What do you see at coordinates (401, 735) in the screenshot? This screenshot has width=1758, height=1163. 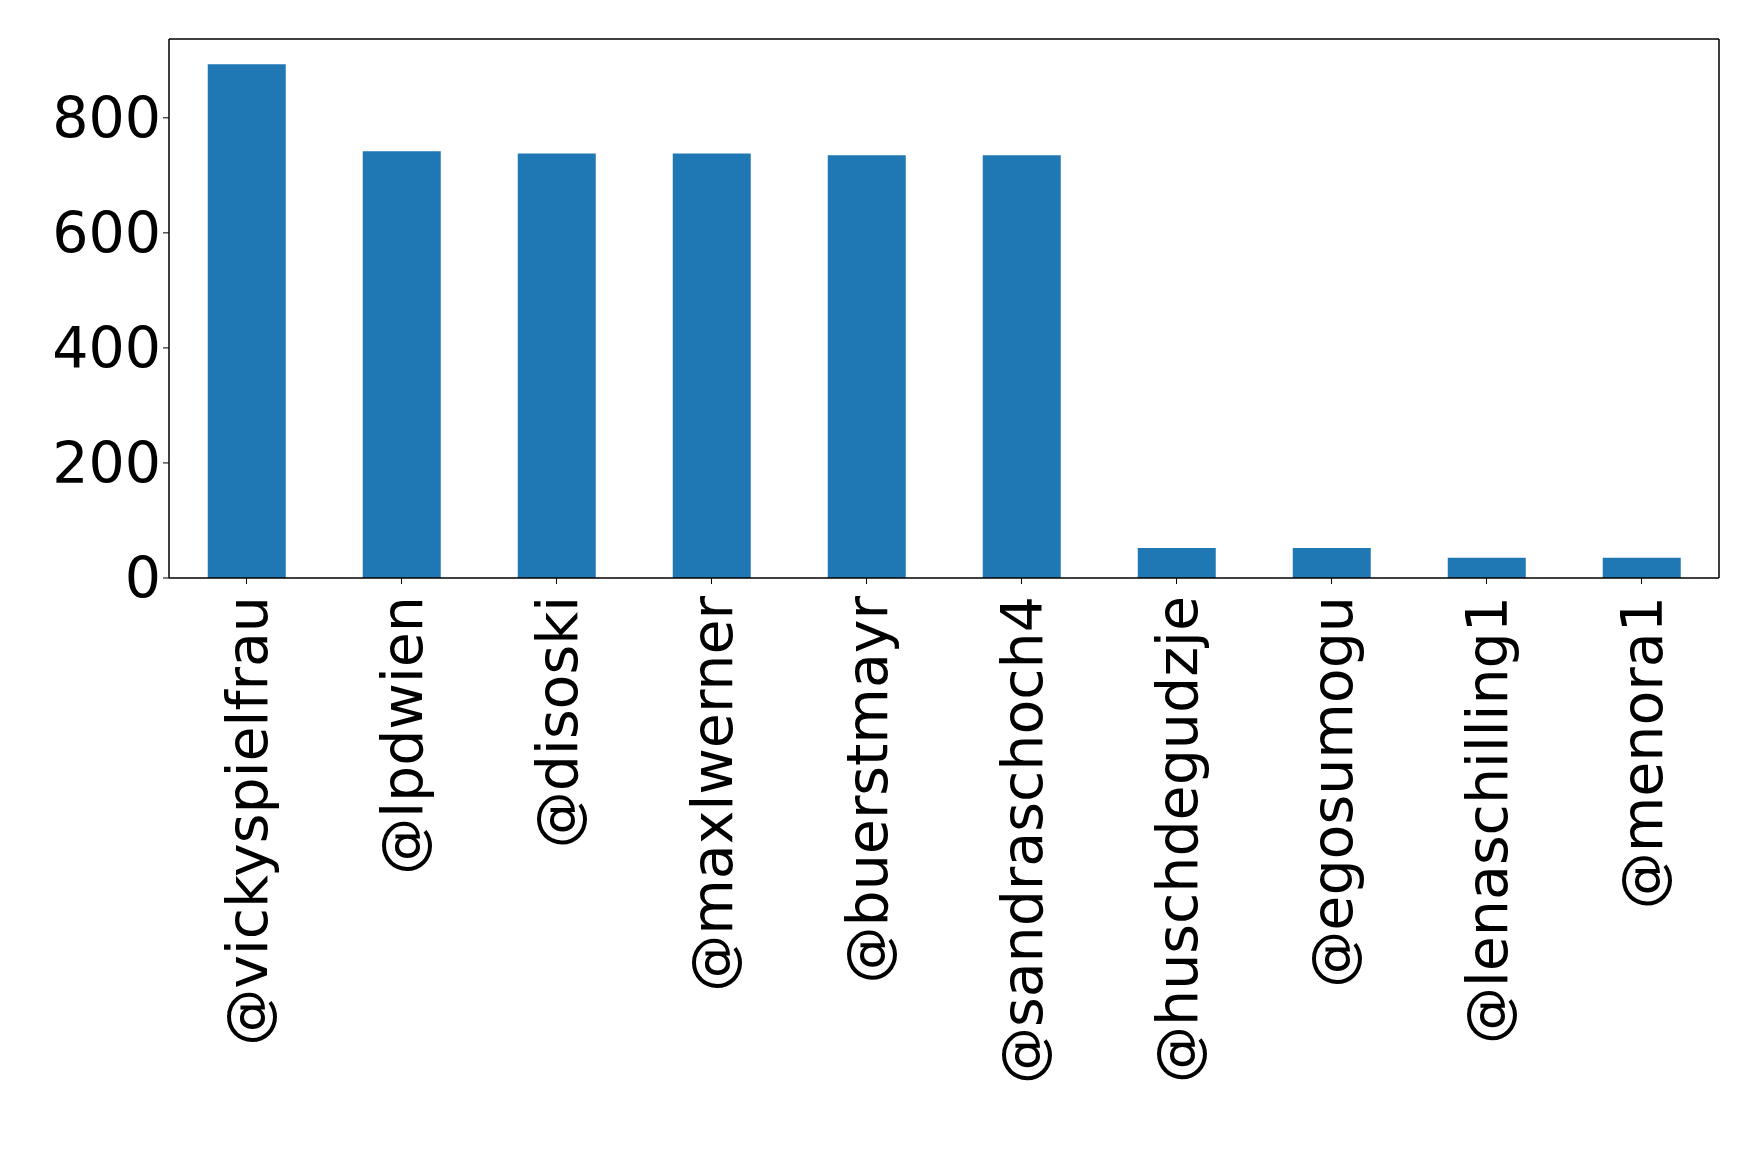 I see `x-tick-label: @lpdwien` at bounding box center [401, 735].